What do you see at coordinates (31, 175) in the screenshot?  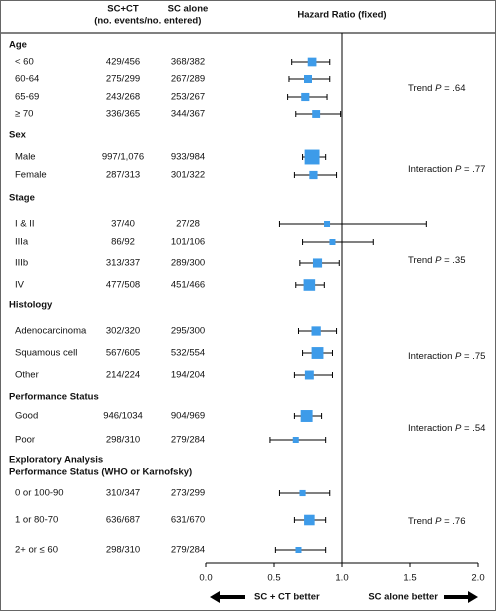 I see `row-label: Female` at bounding box center [31, 175].